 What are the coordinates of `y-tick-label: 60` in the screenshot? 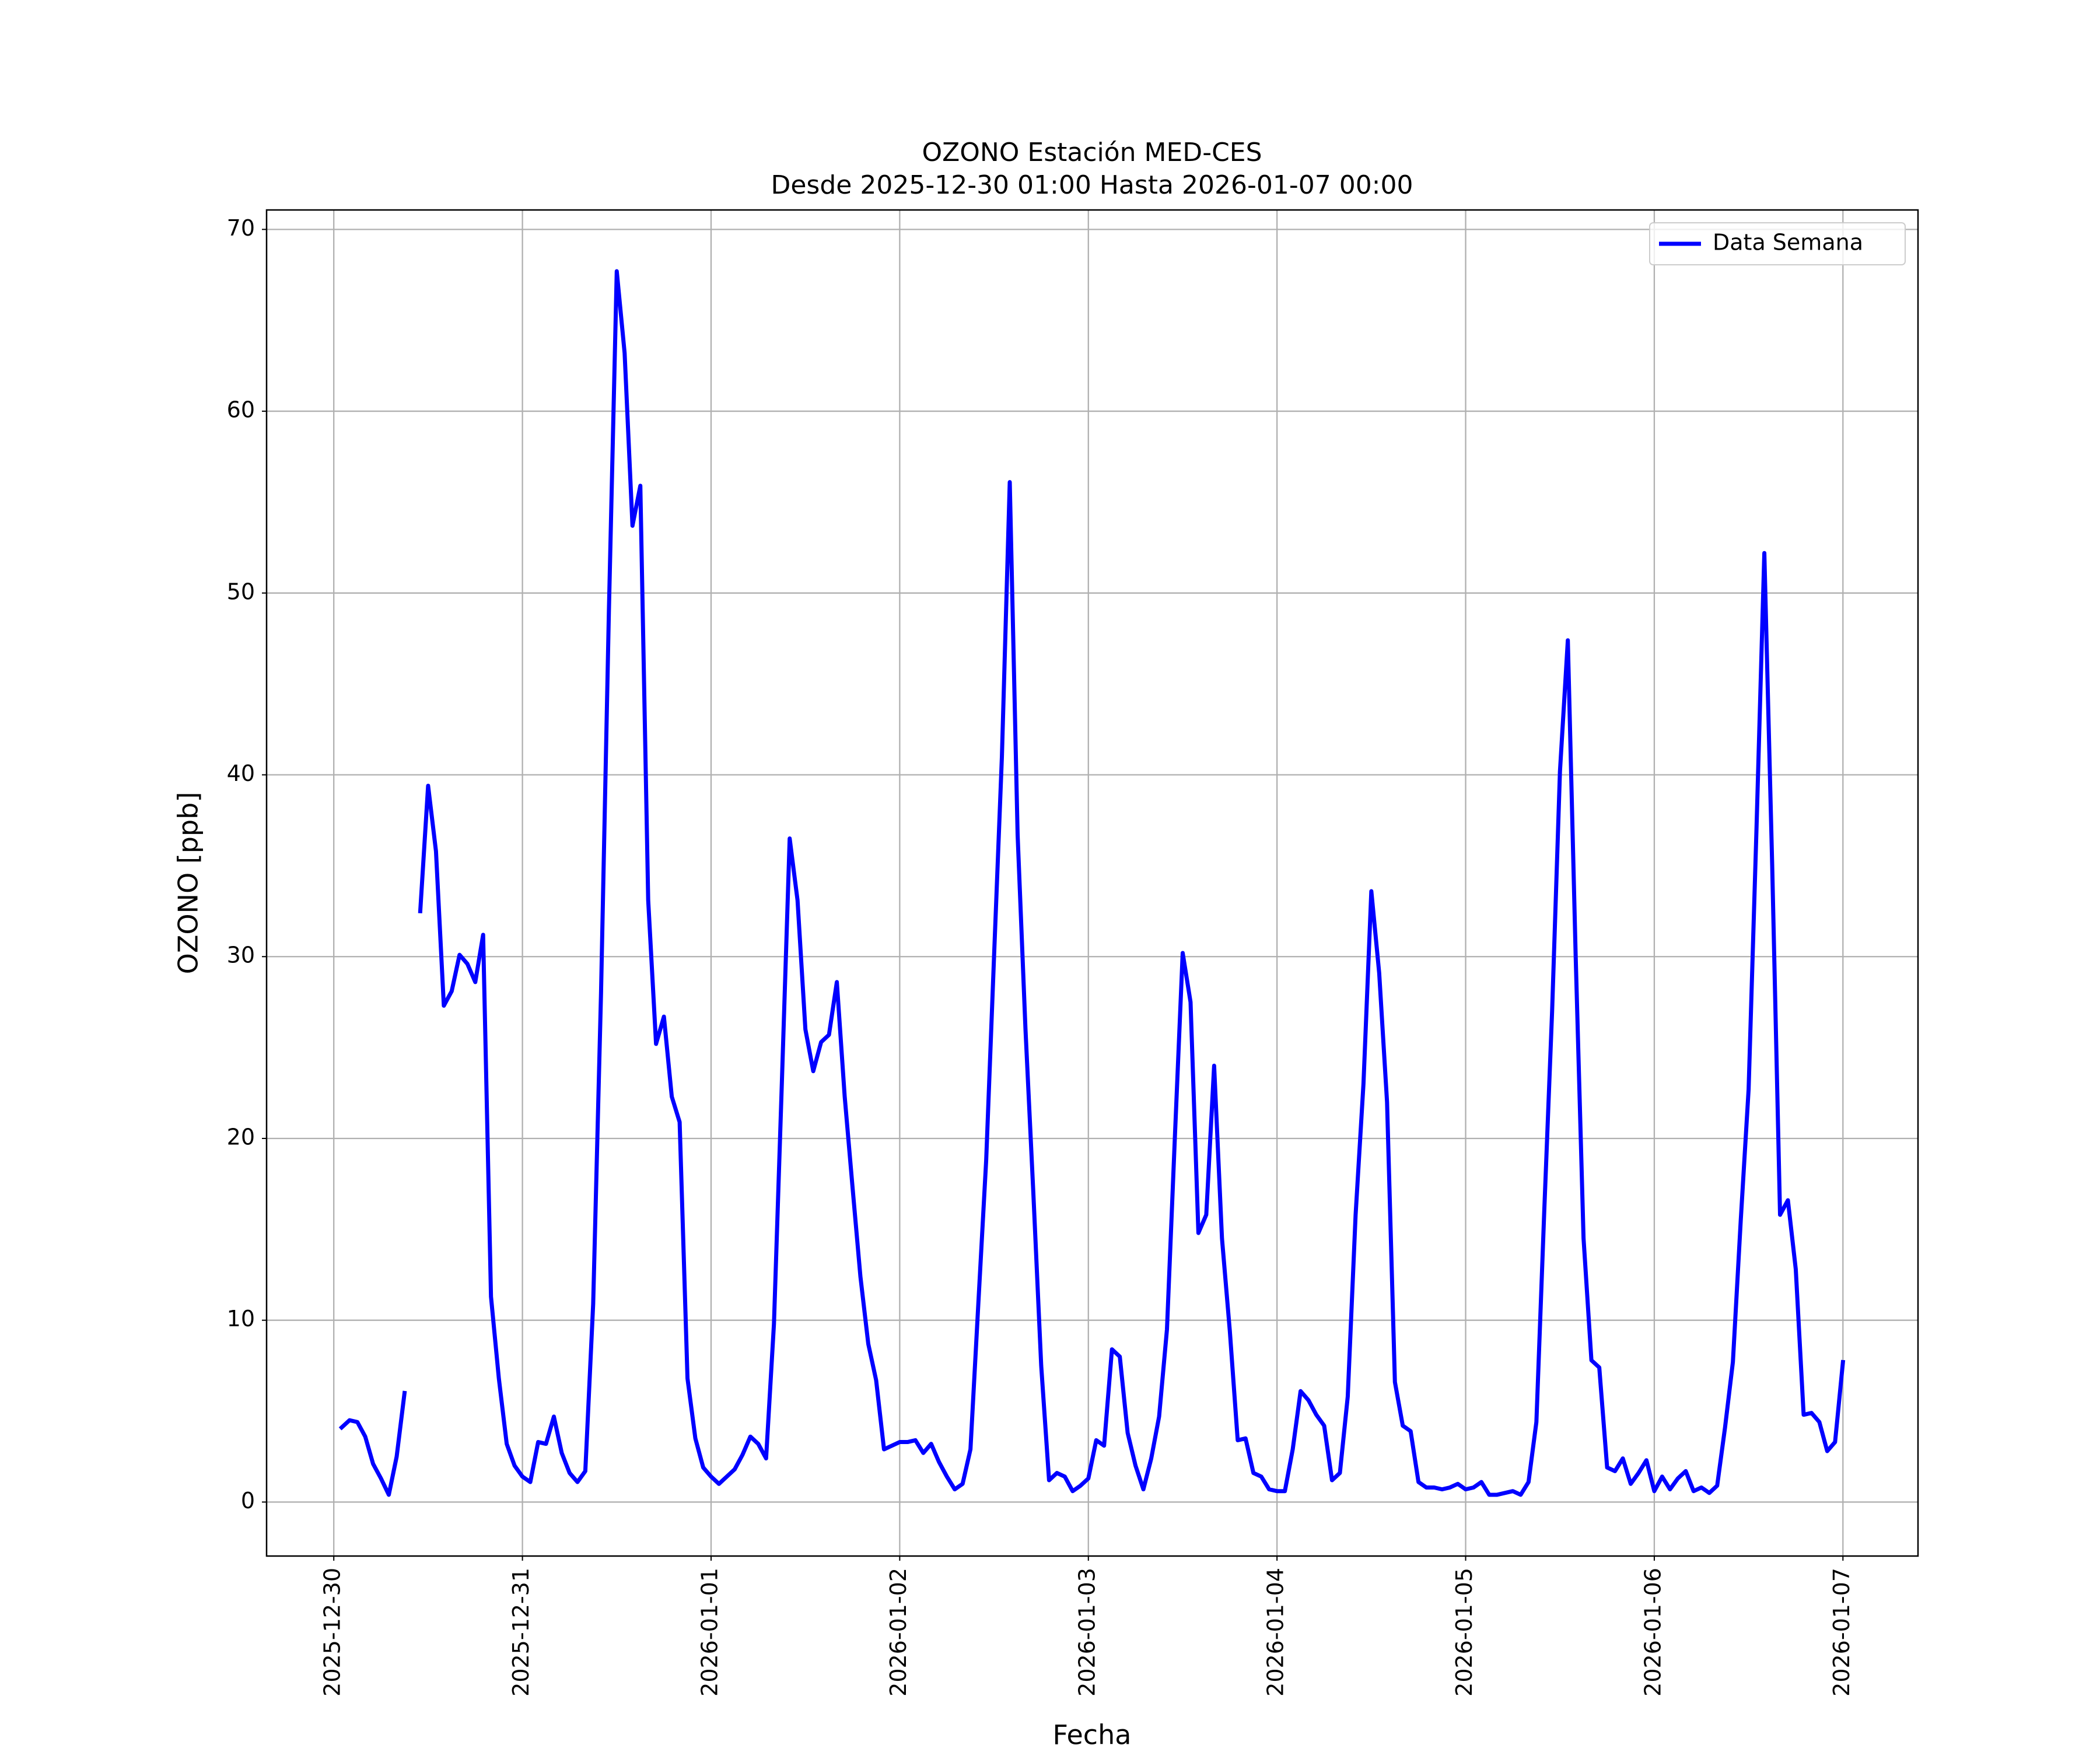 It's located at (241, 410).